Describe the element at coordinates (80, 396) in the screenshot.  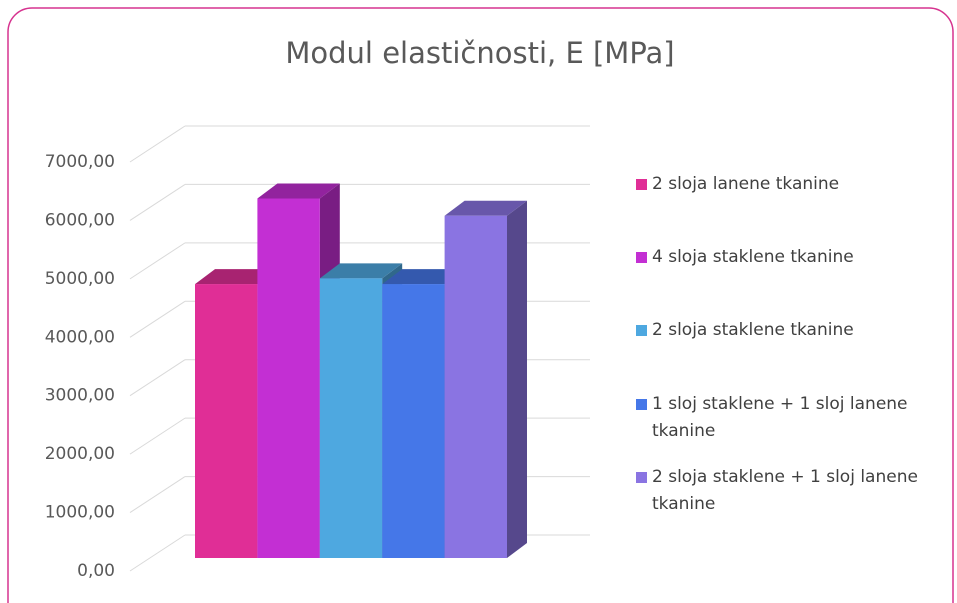
I see `y-tick-label: 3000,00` at that location.